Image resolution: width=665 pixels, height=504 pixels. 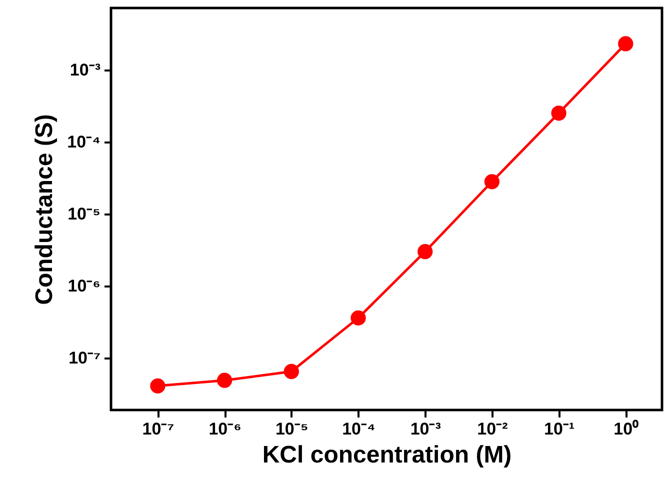 What do you see at coordinates (387, 455) in the screenshot?
I see `x-axis-title: KCl concentration (M)` at bounding box center [387, 455].